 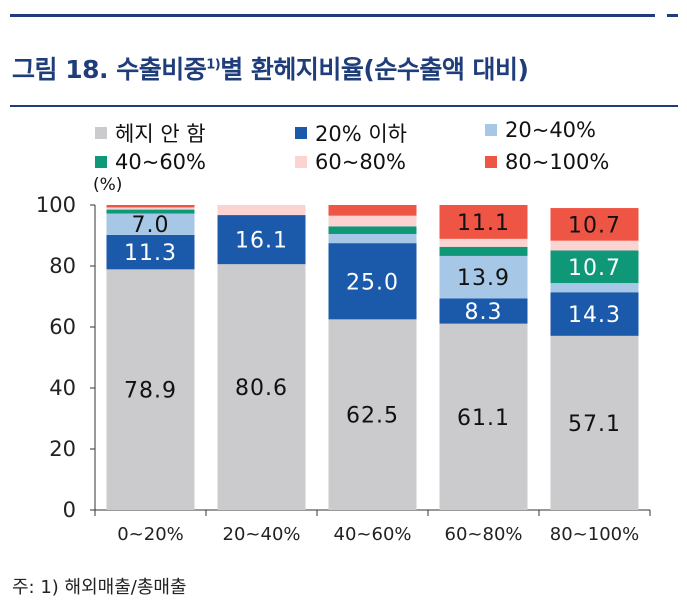 I want to click on data-label: 13.9, so click(x=483, y=278).